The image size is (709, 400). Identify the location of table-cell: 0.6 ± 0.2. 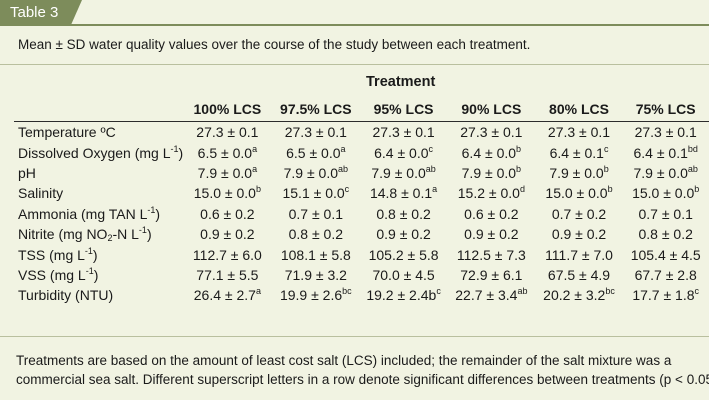
(227, 214).